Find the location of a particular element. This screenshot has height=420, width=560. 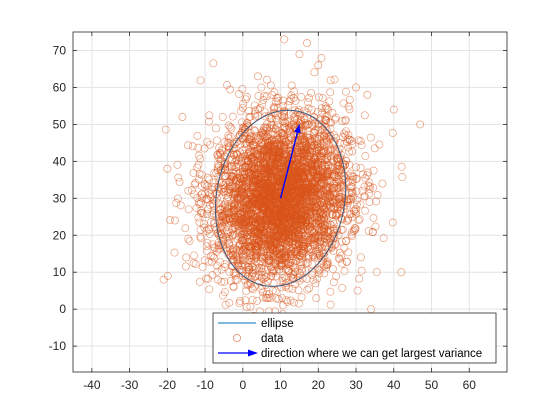

y-tick-label: 20 is located at coordinates (60, 235).